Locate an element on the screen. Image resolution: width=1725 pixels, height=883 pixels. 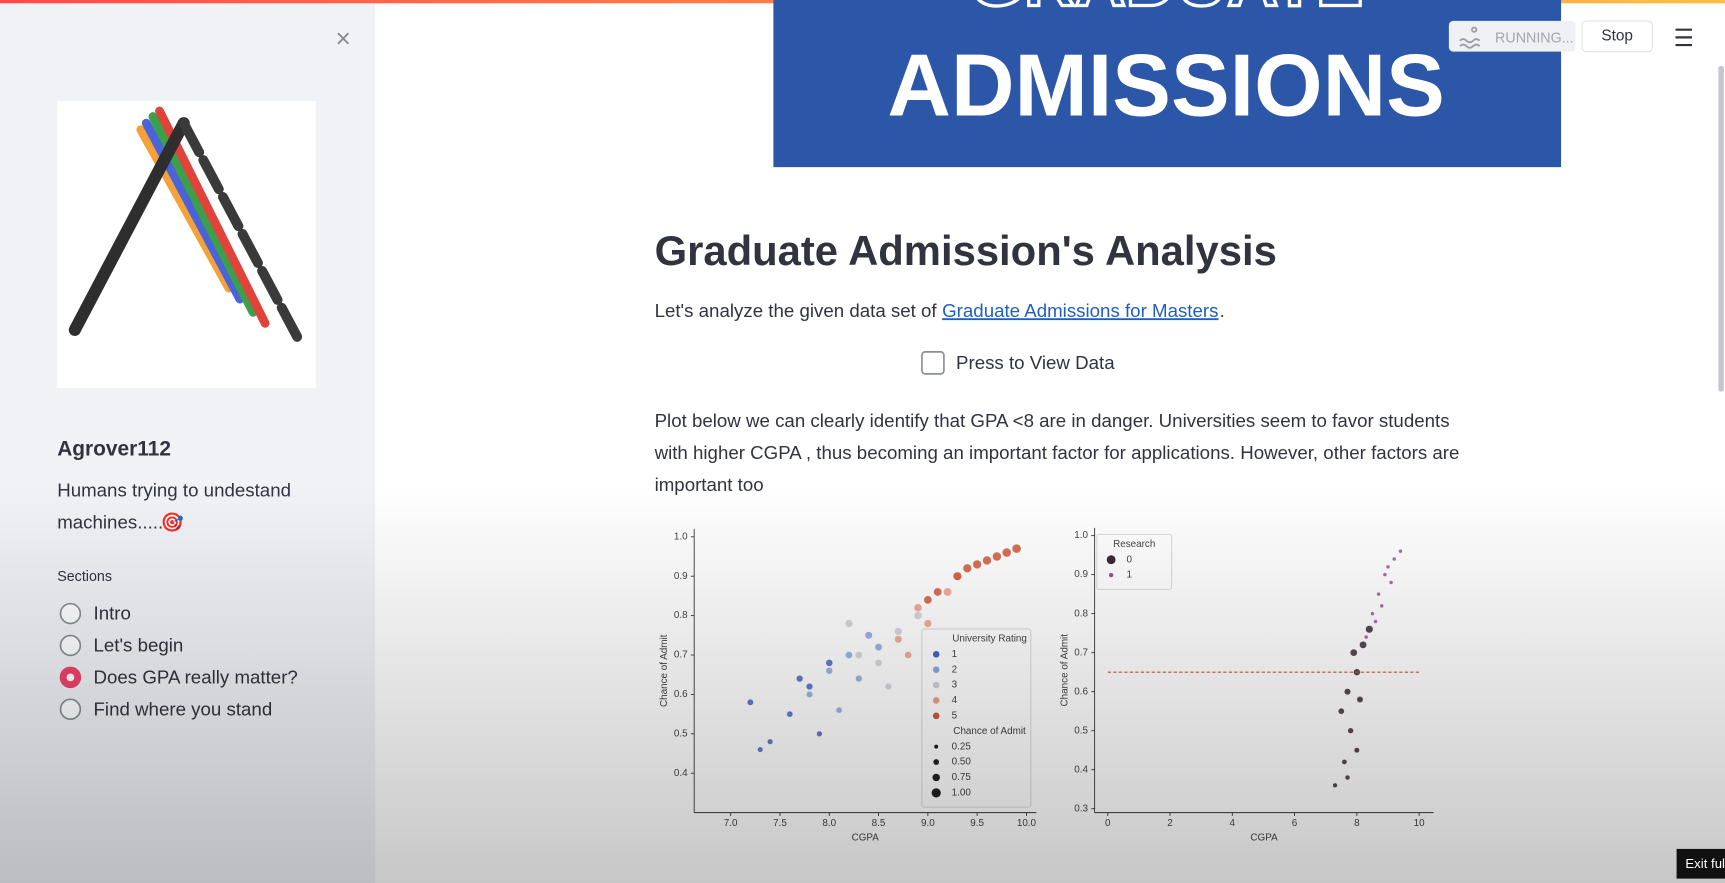
legend-label: 0.50 is located at coordinates (962, 762).